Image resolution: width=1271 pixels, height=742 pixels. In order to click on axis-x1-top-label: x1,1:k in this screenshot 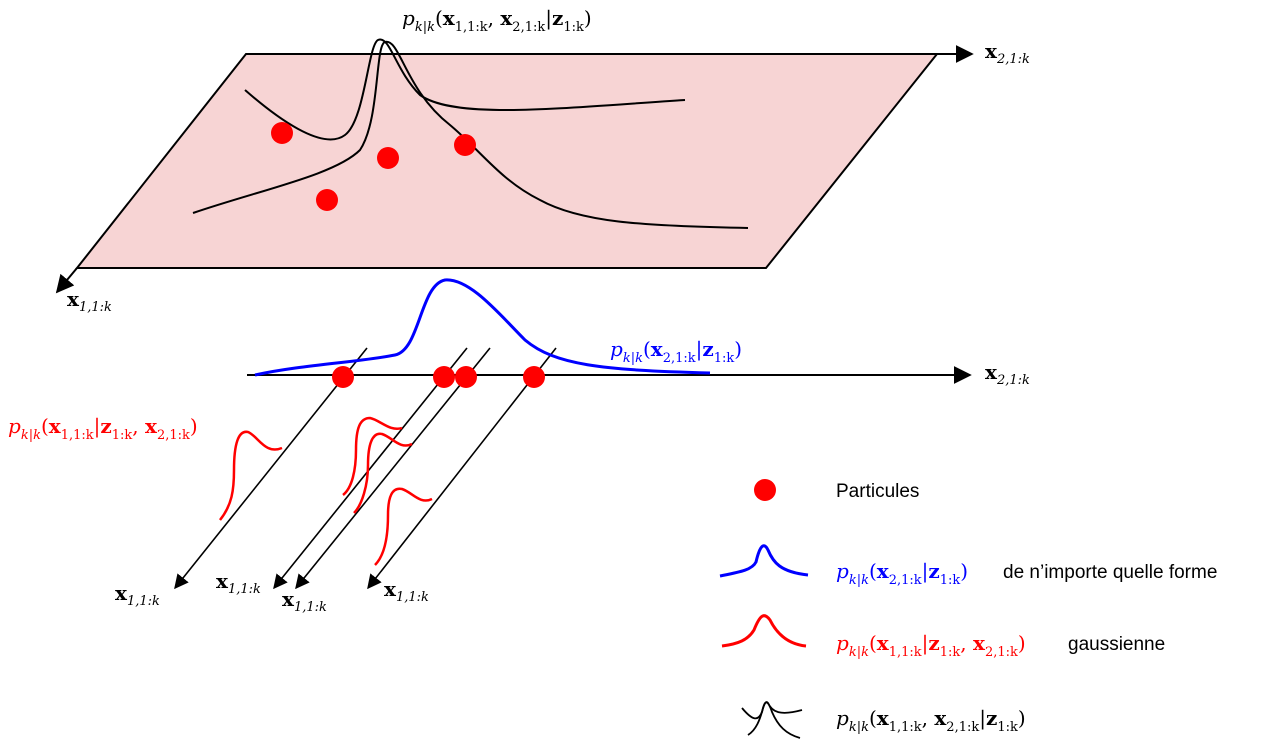, I will do `click(89, 301)`.